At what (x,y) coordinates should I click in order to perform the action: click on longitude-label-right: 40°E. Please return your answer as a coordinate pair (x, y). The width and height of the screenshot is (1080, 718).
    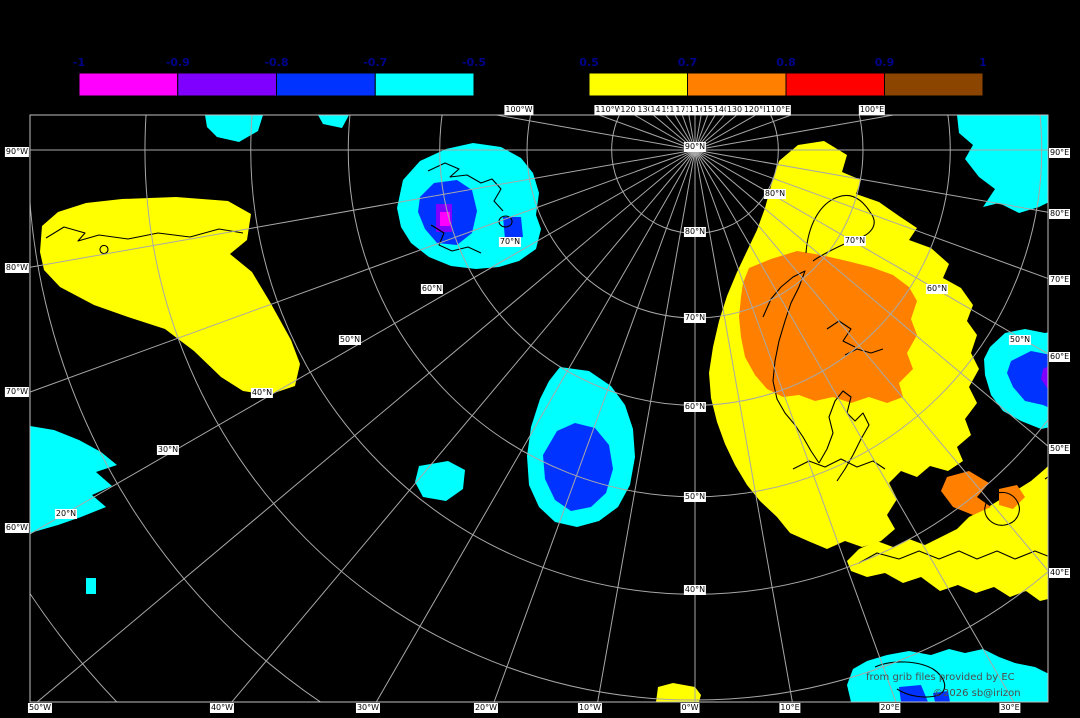
    Looking at the image, I should click on (1060, 573).